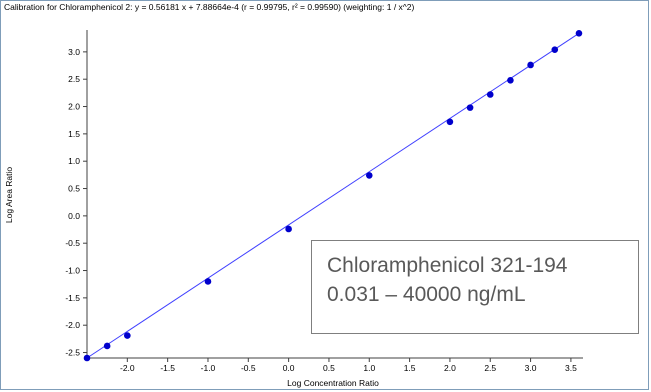 This screenshot has height=392, width=651. I want to click on x-tick-label: -1.5, so click(167, 368).